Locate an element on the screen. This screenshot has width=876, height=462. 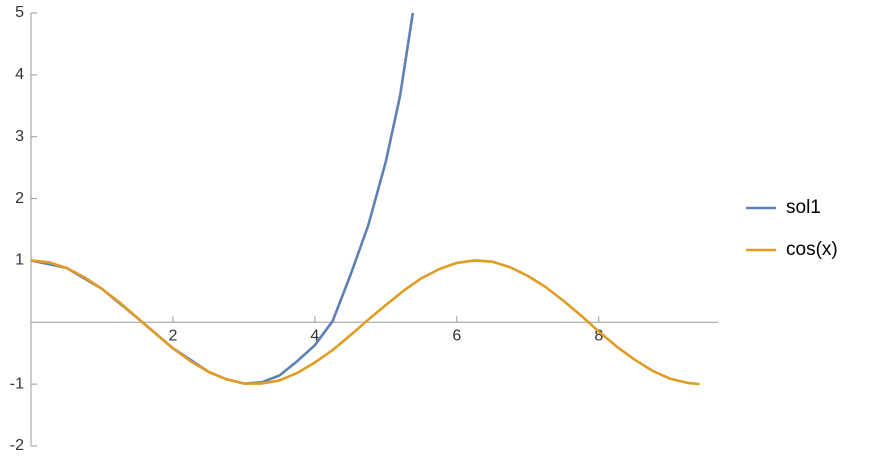
x-tick-label: 8 is located at coordinates (598, 336).